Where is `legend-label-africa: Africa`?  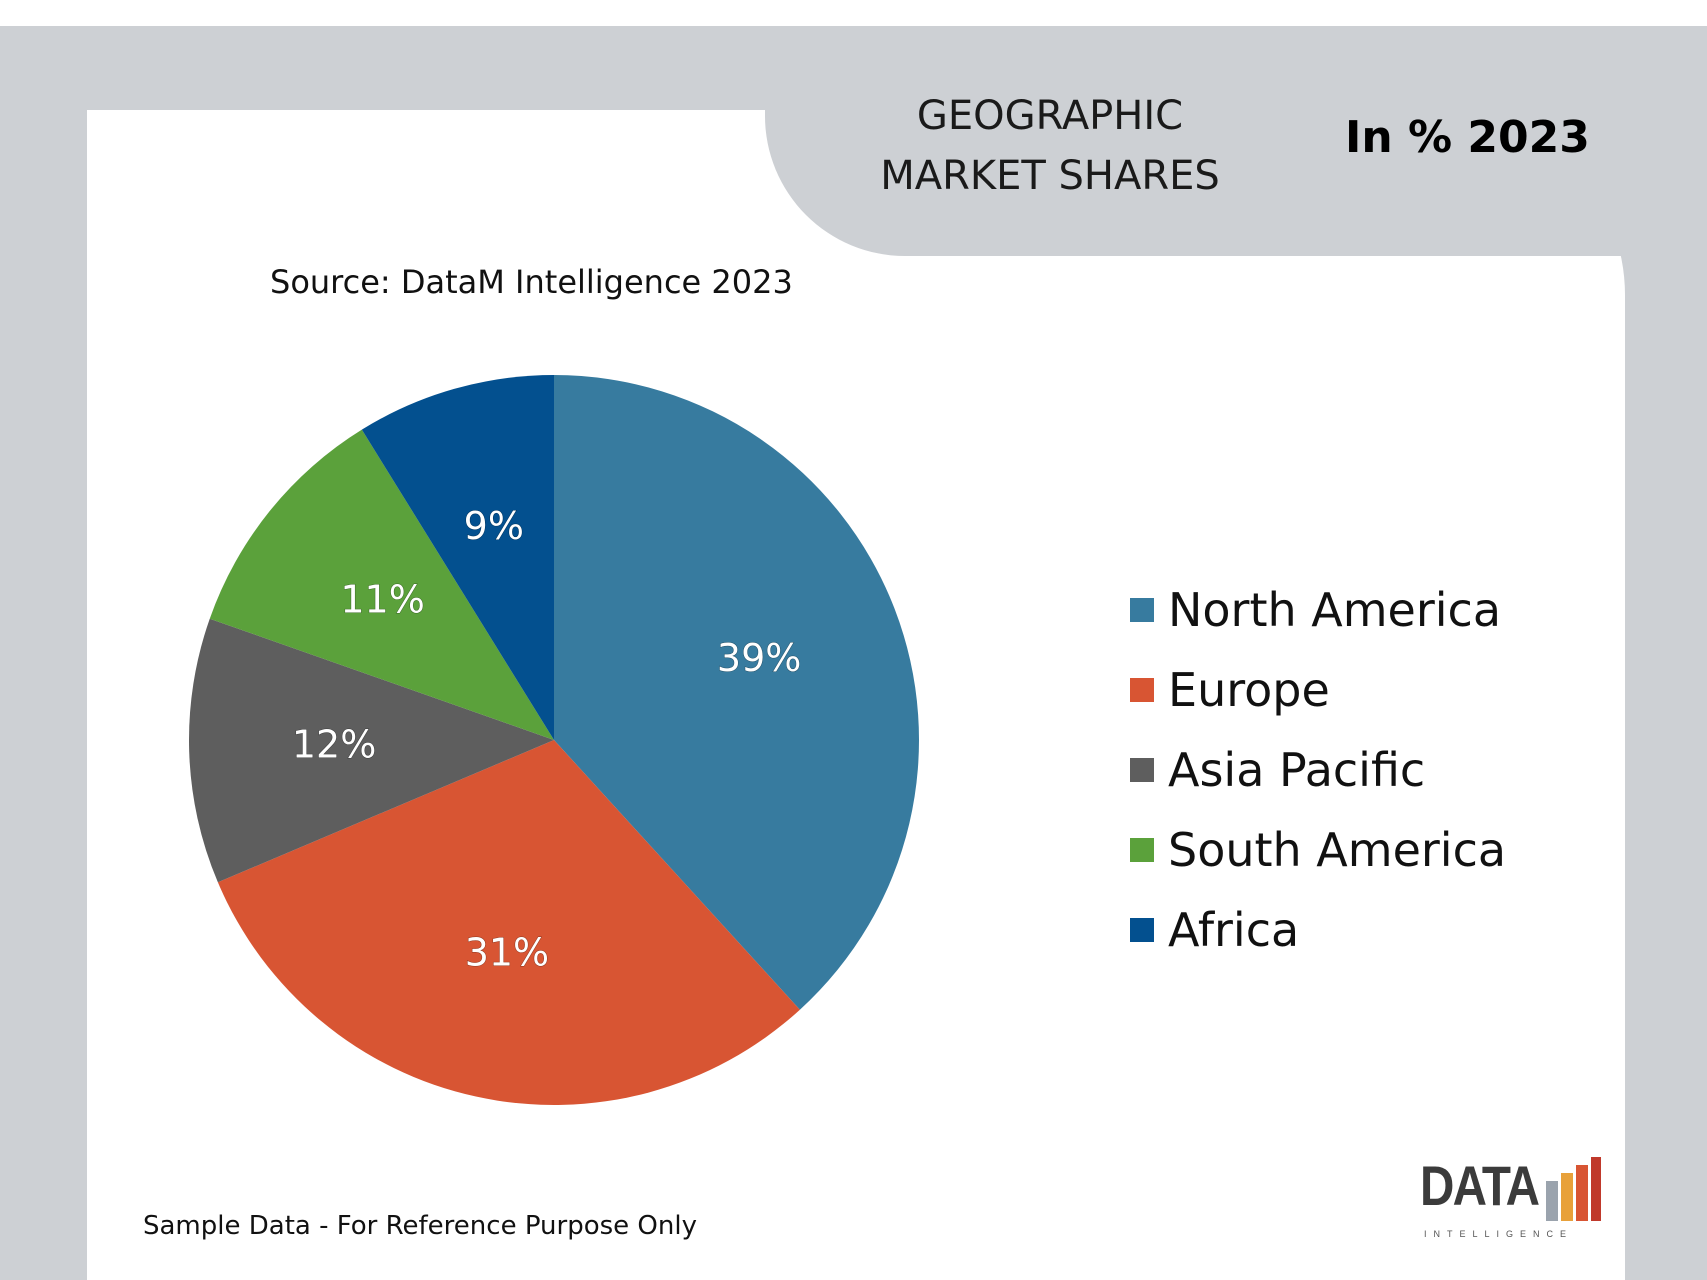
legend-label-africa: Africa is located at coordinates (1234, 930).